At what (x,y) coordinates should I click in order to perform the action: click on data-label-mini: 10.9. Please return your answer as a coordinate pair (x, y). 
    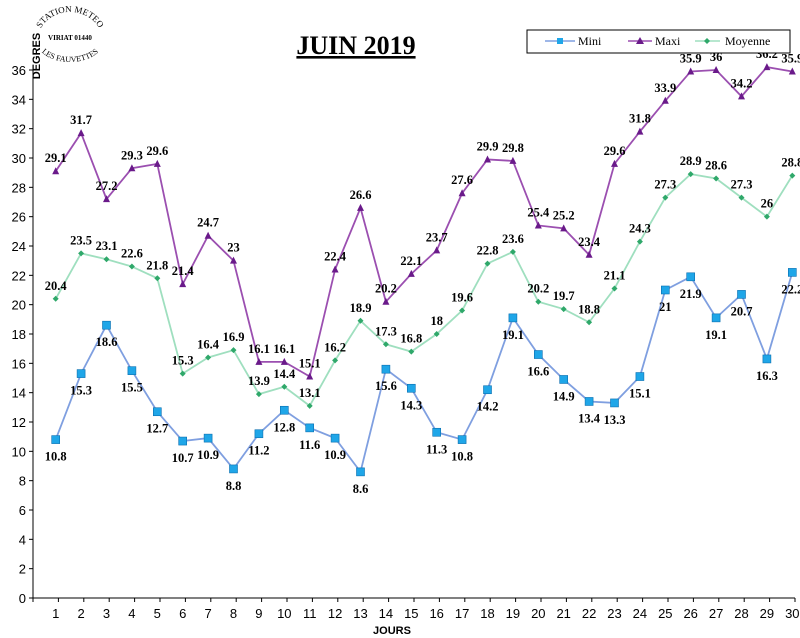
    Looking at the image, I should click on (208, 455).